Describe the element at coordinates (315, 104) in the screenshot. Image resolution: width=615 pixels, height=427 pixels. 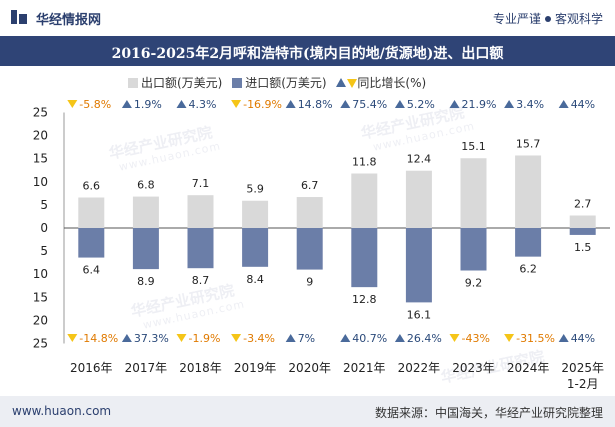
I see `export-growth-label: 14.8%` at that location.